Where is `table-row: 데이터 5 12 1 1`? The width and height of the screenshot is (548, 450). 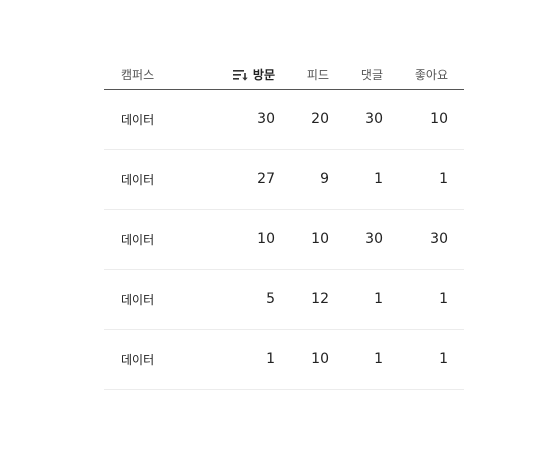 table-row: 데이터 5 12 1 1 is located at coordinates (284, 300).